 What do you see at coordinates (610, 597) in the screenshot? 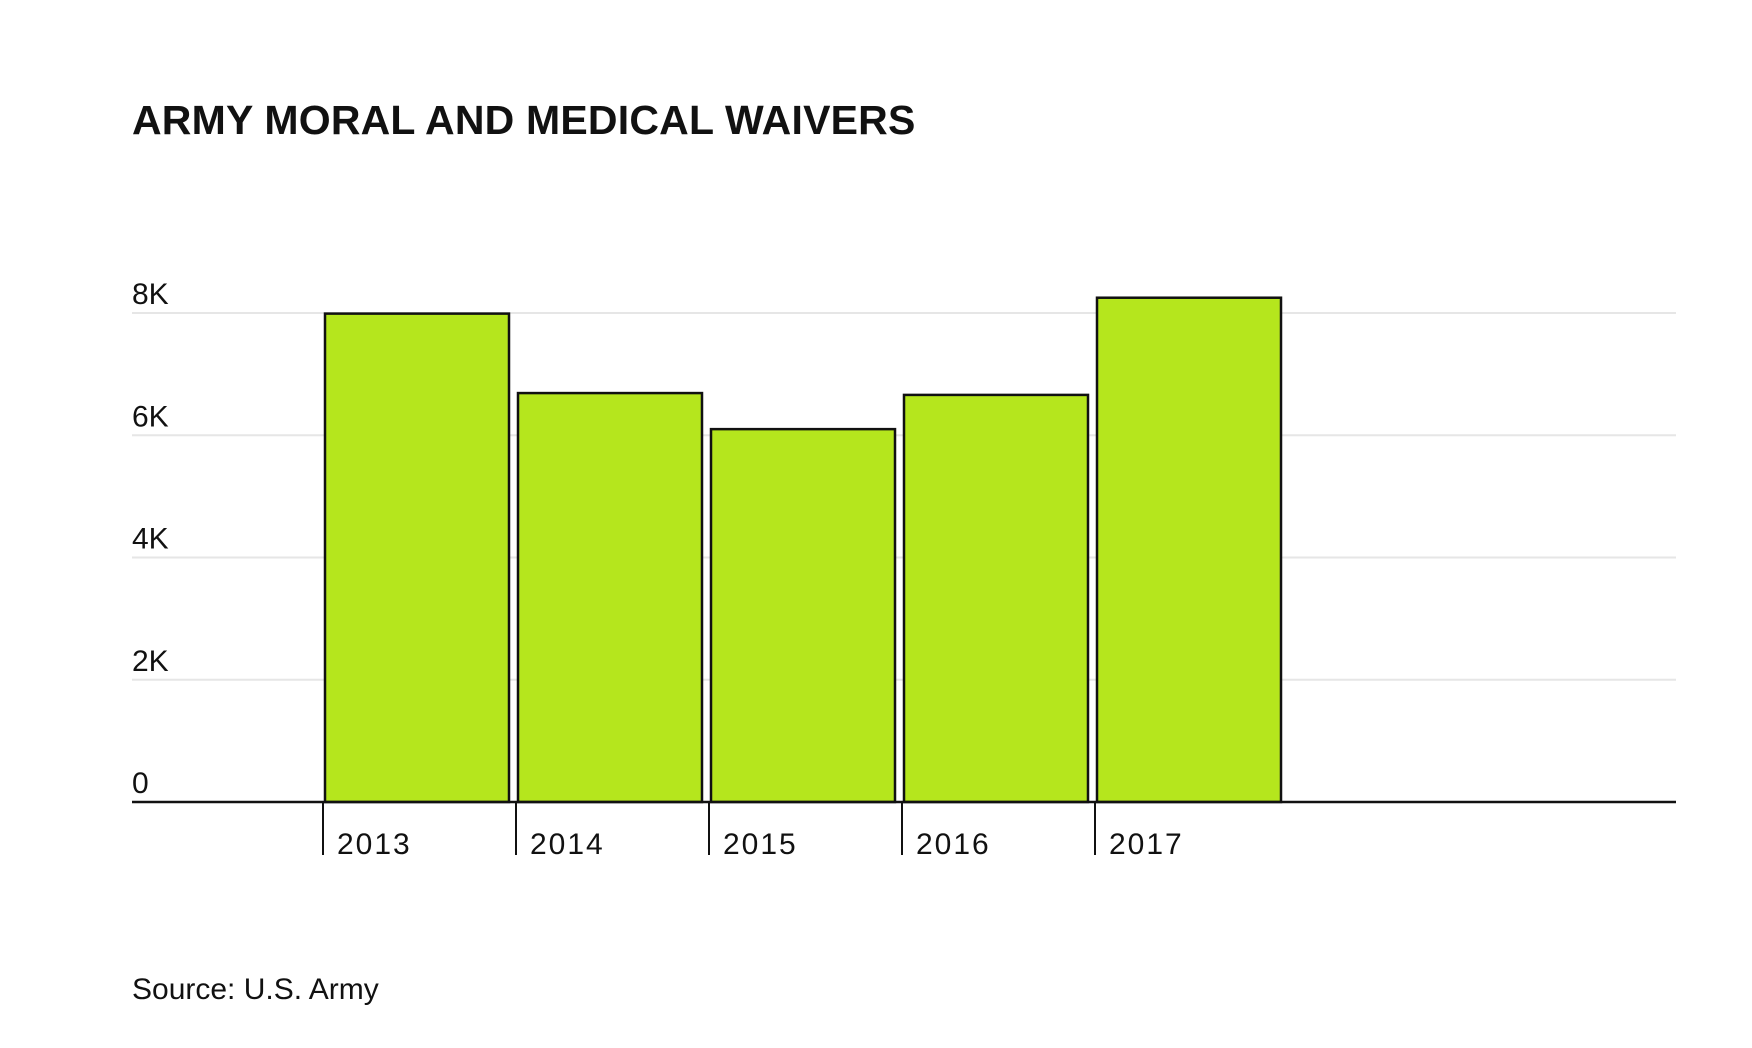
I see `bar-2014` at bounding box center [610, 597].